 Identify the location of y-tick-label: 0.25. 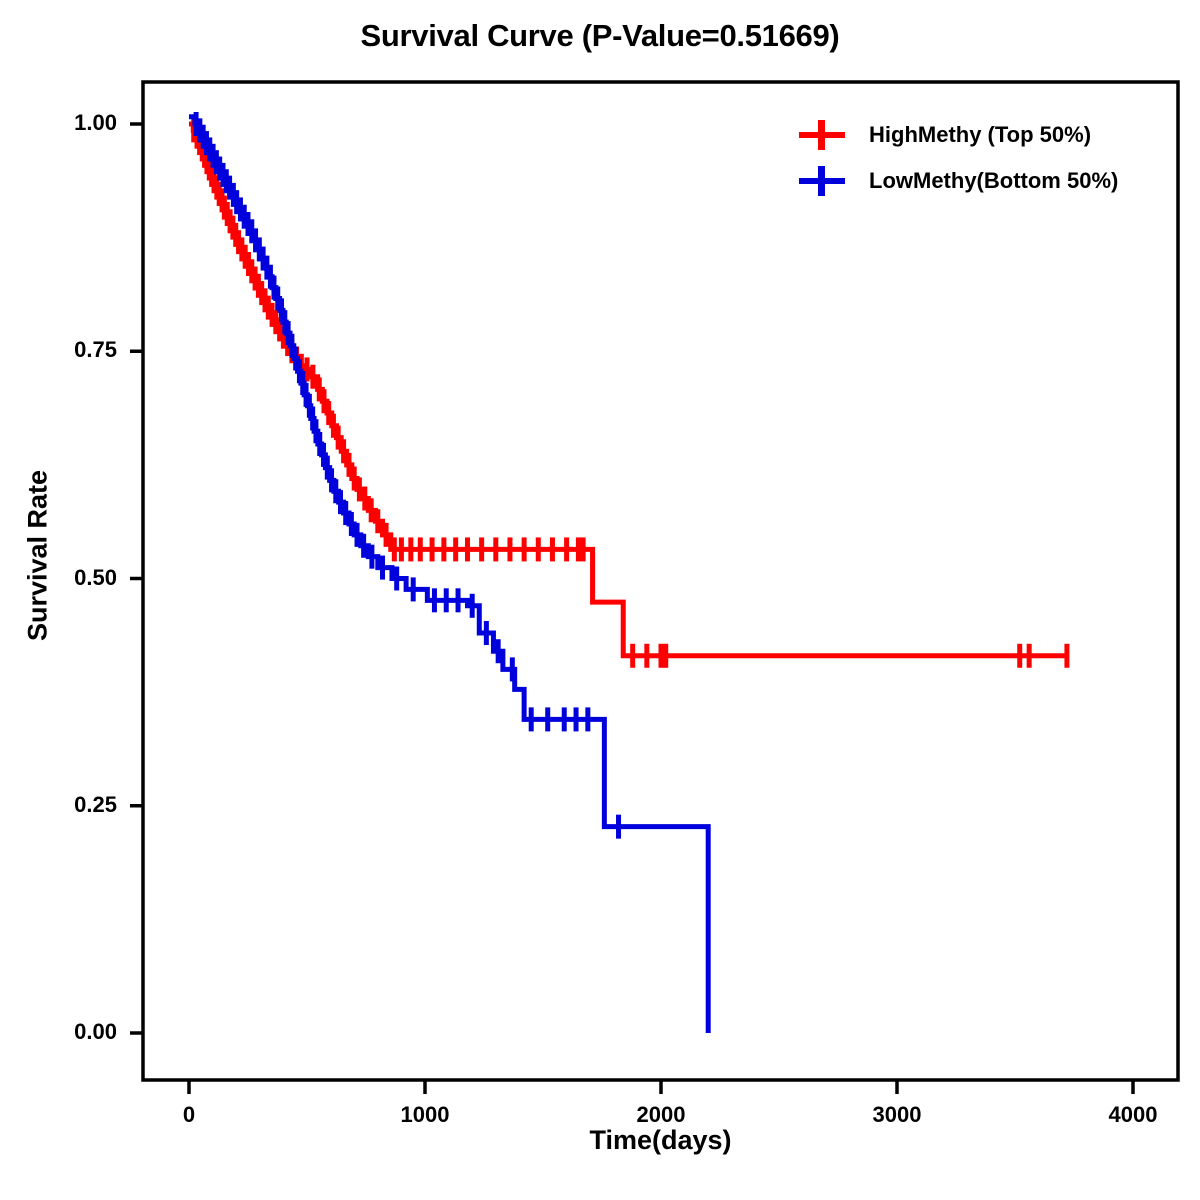
(95, 804).